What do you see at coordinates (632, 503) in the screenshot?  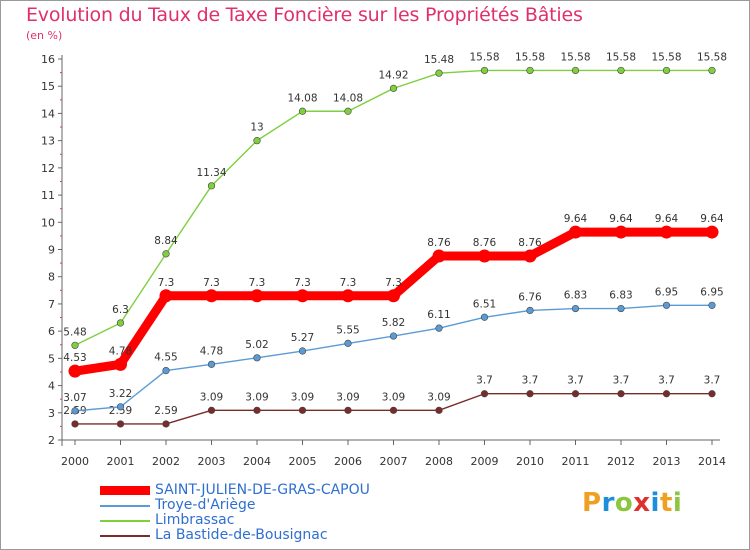 I see `proxiti-logo: Proxiti` at bounding box center [632, 503].